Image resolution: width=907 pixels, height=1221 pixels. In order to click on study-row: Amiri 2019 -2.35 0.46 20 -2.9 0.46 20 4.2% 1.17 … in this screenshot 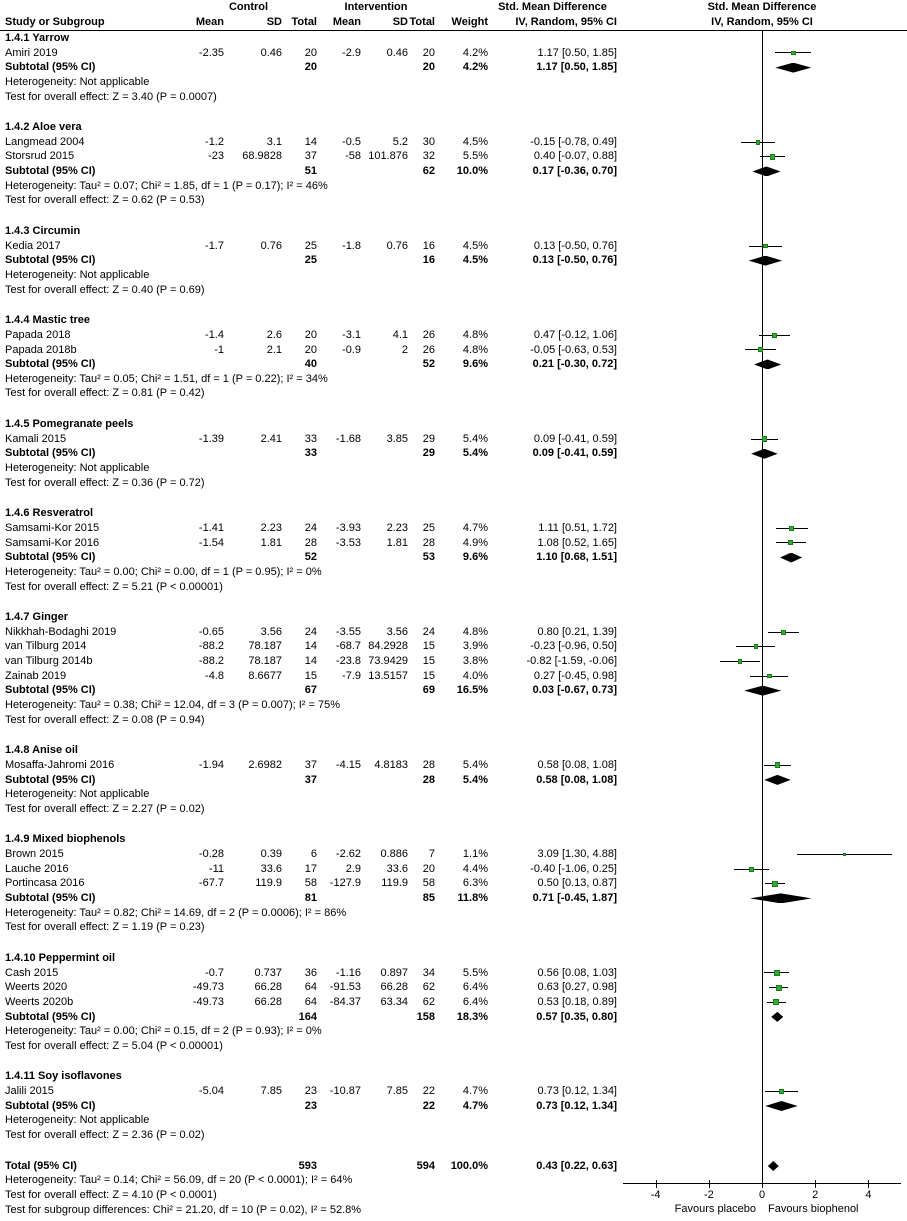, I will do `click(453, 53)`.